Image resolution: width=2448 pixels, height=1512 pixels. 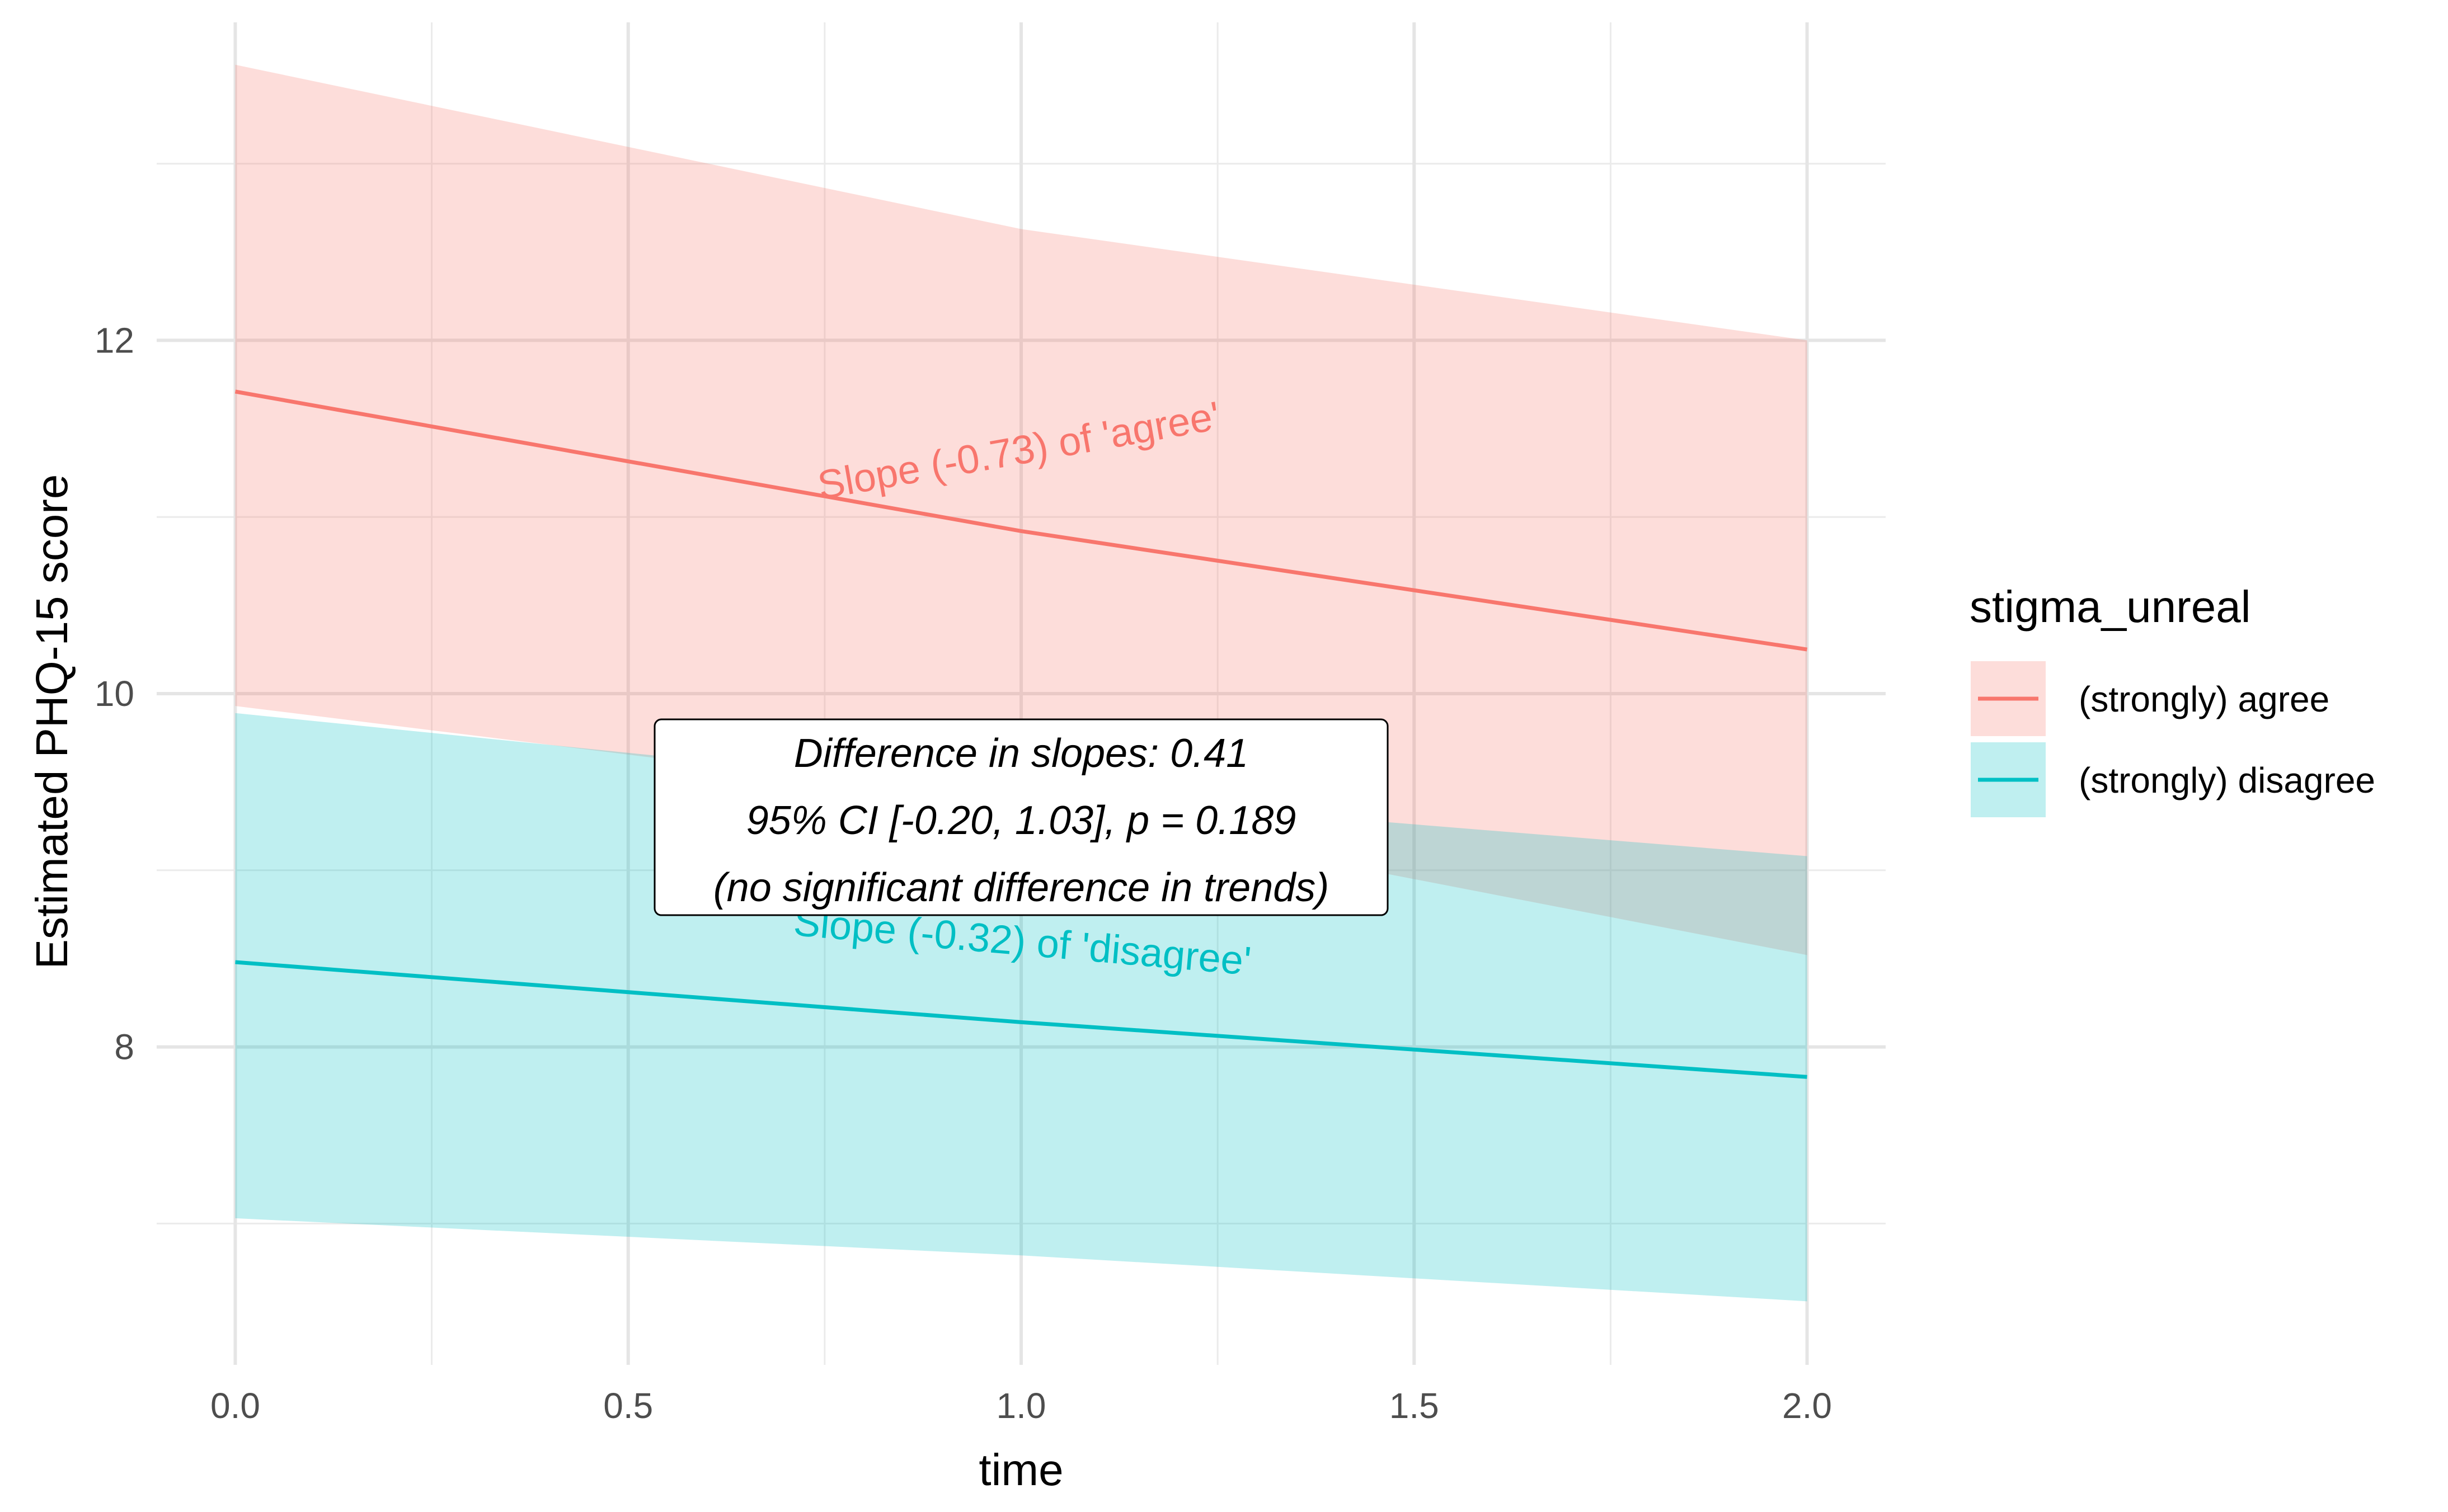 What do you see at coordinates (1021, 753) in the screenshot?
I see `difference-box-line: Difference in slopes: 0.41` at bounding box center [1021, 753].